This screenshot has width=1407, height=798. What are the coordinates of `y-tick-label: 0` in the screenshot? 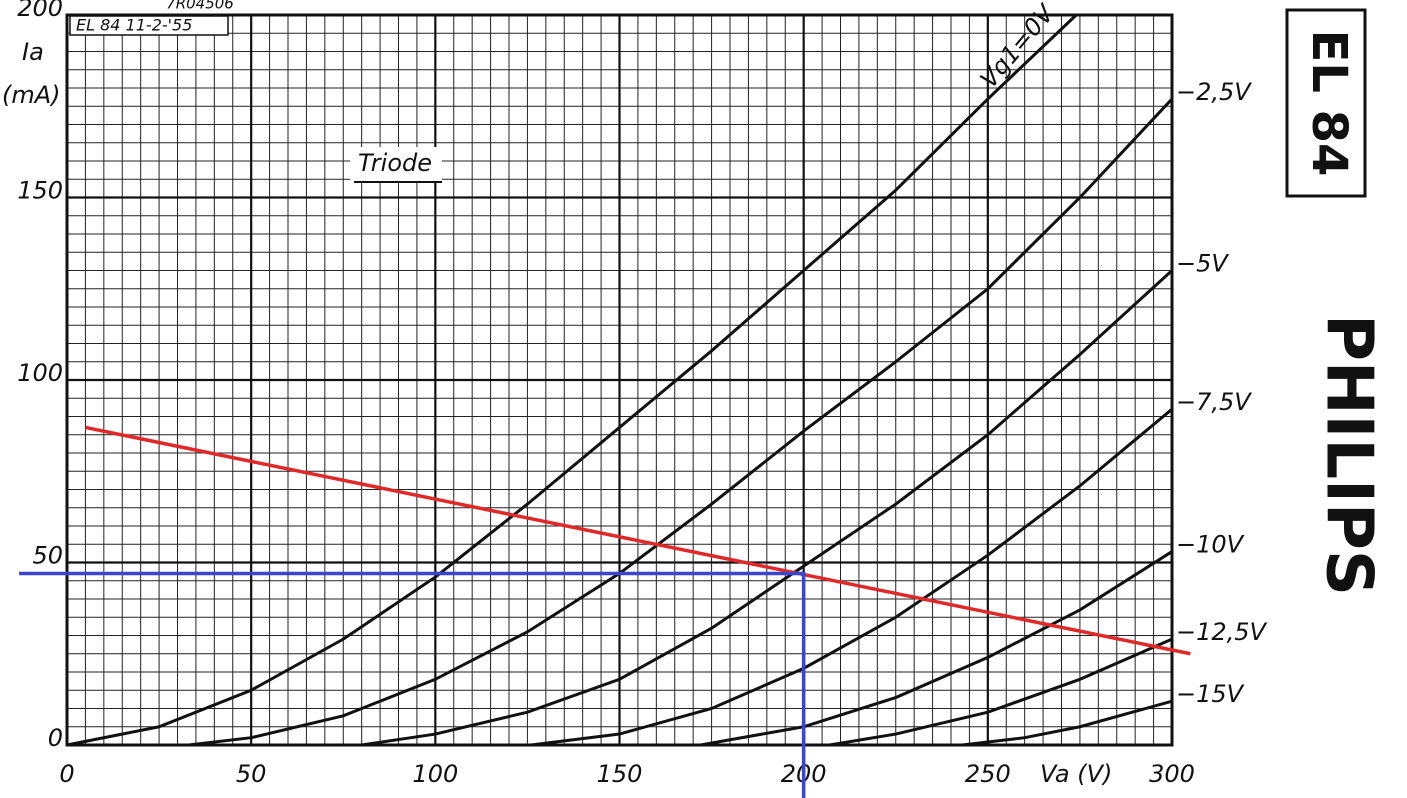 It's located at (55, 738).